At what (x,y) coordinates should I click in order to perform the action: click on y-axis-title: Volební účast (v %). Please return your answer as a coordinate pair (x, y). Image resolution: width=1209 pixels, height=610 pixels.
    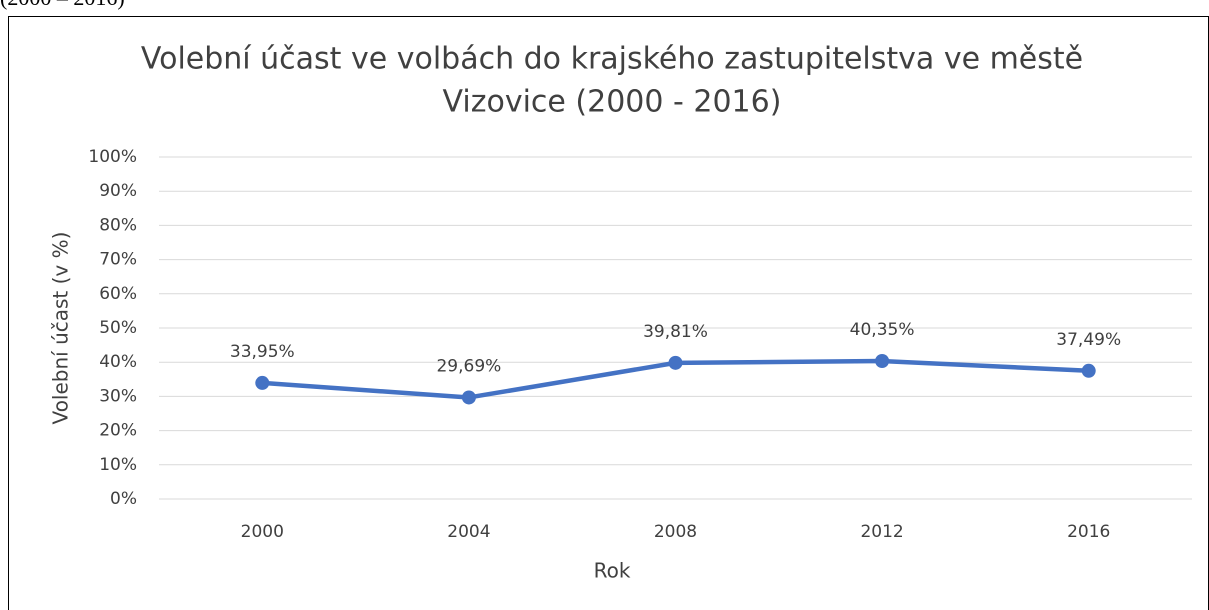
    Looking at the image, I should click on (61, 328).